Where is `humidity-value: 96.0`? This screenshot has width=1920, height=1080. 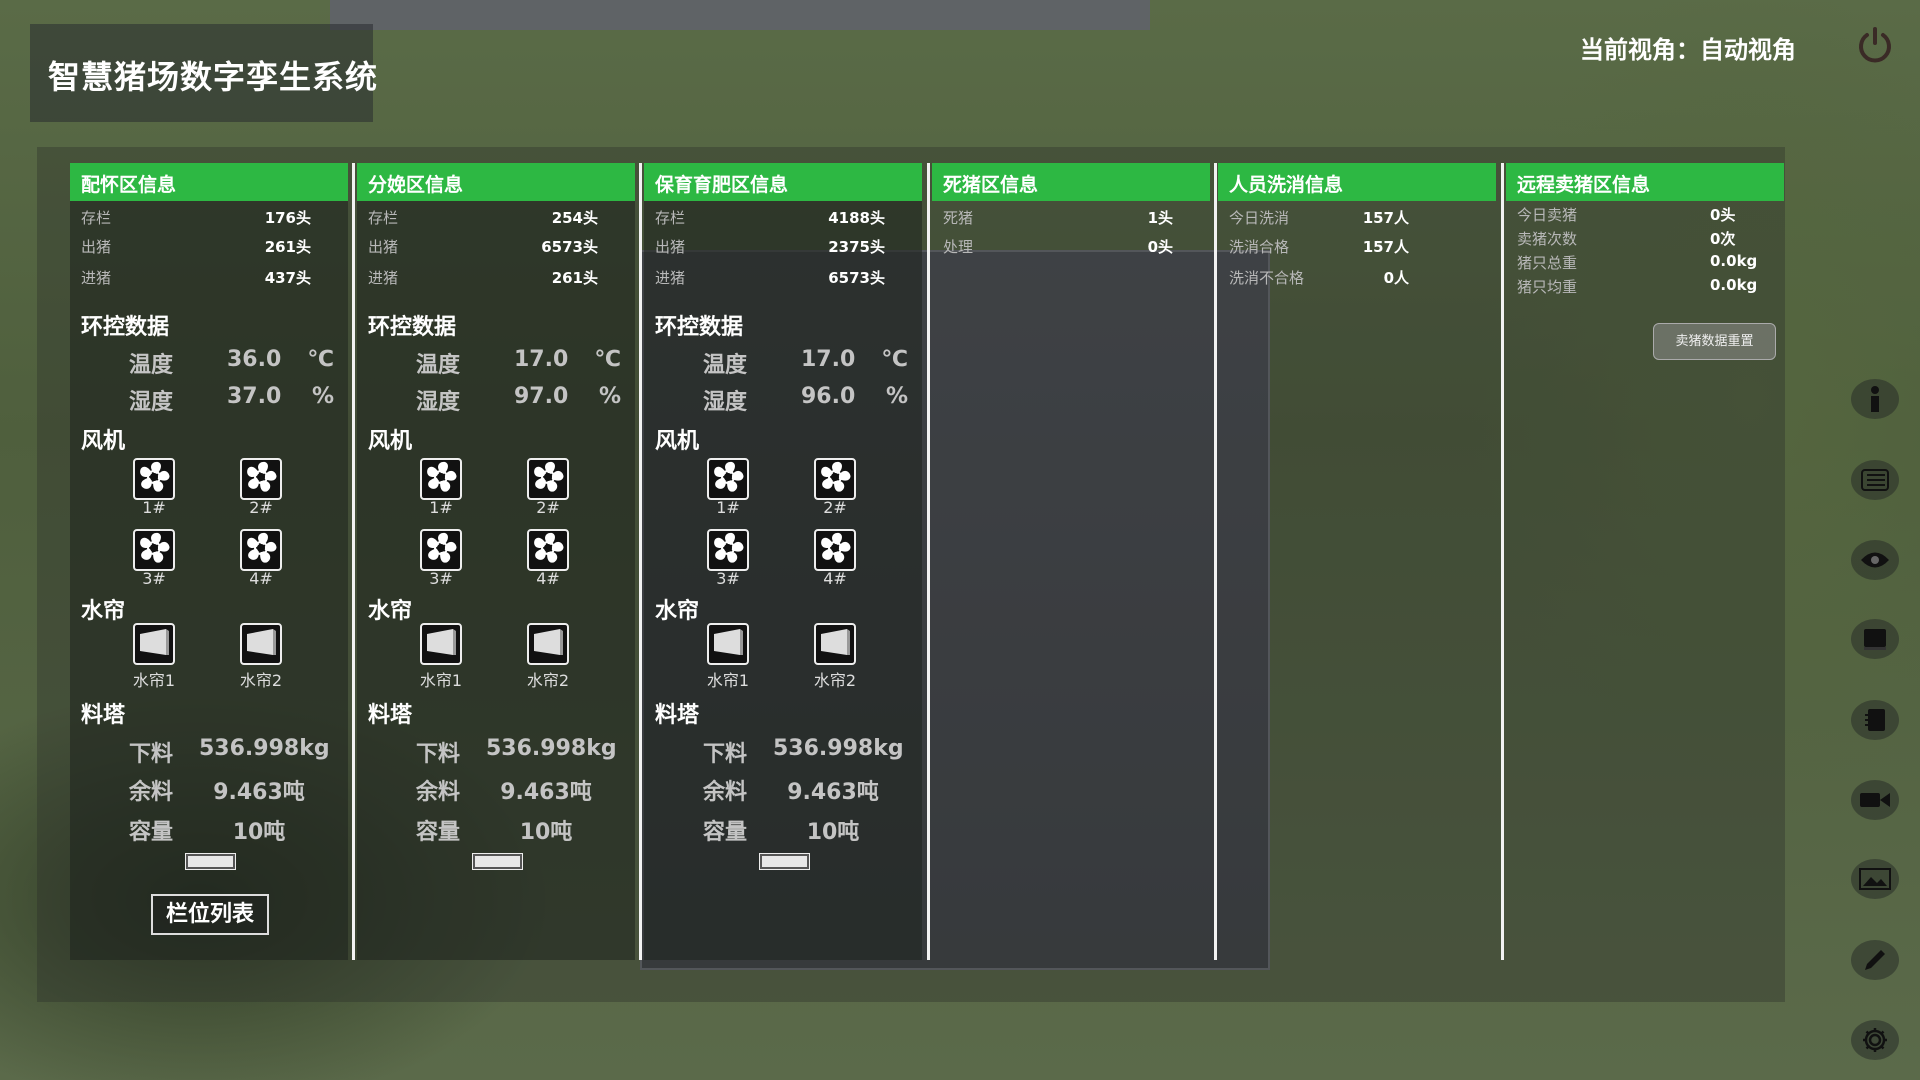 humidity-value: 96.0 is located at coordinates (828, 396).